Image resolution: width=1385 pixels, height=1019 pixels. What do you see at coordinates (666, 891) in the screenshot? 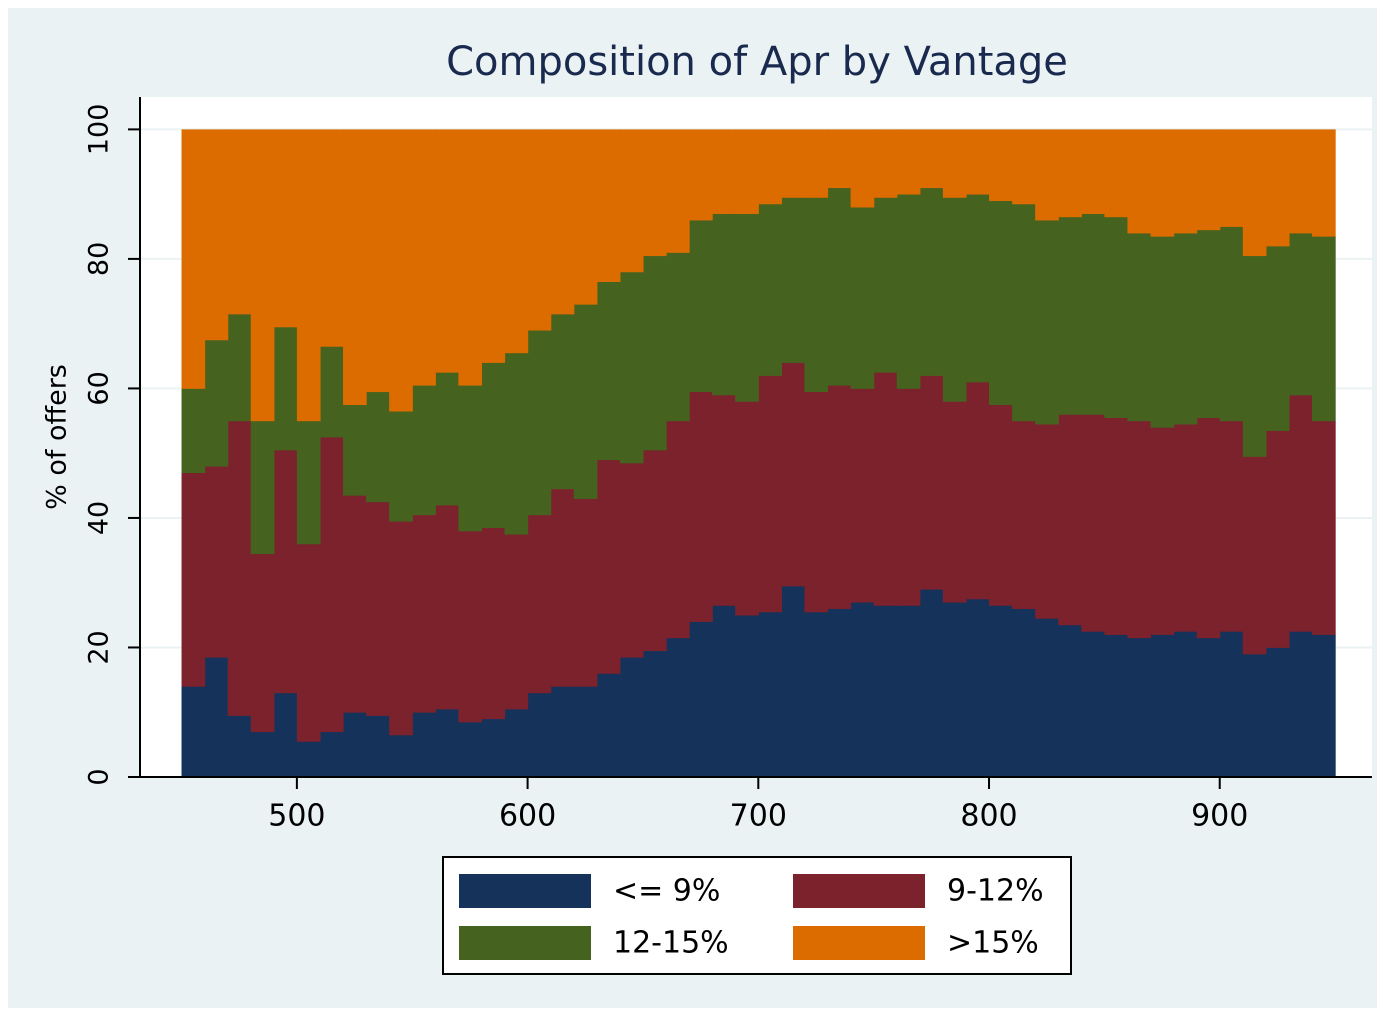
I see `legend-label: <= 9%` at bounding box center [666, 891].